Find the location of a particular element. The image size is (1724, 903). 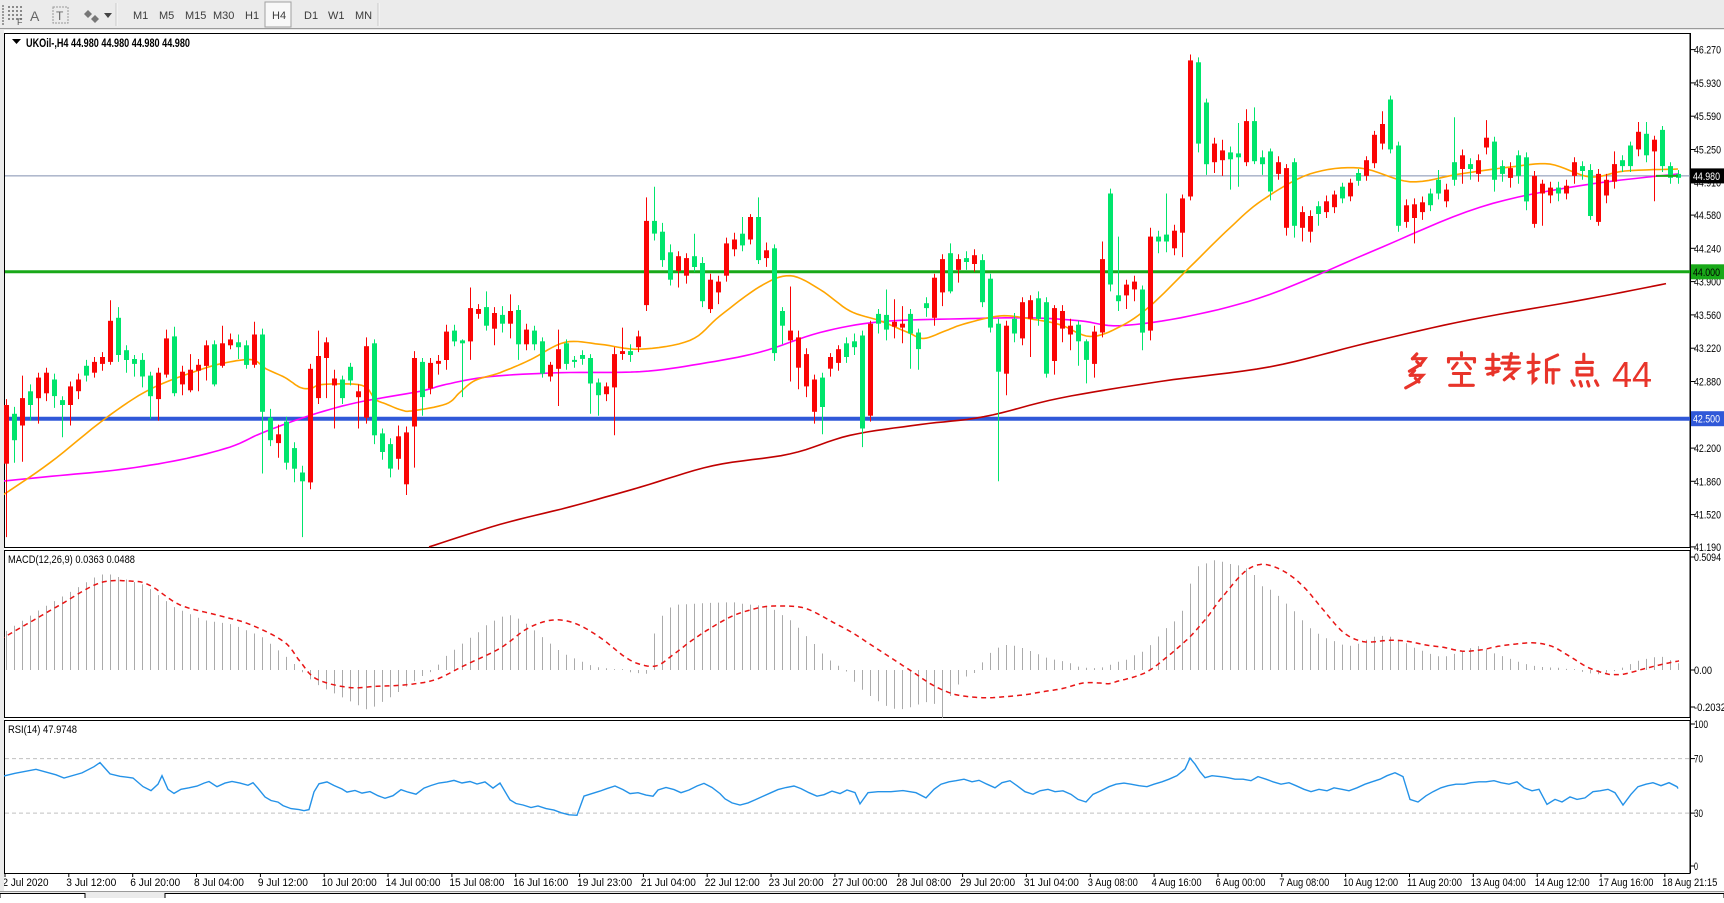

svg-text: 6 Aug 00:00 is located at coordinates (1241, 883).